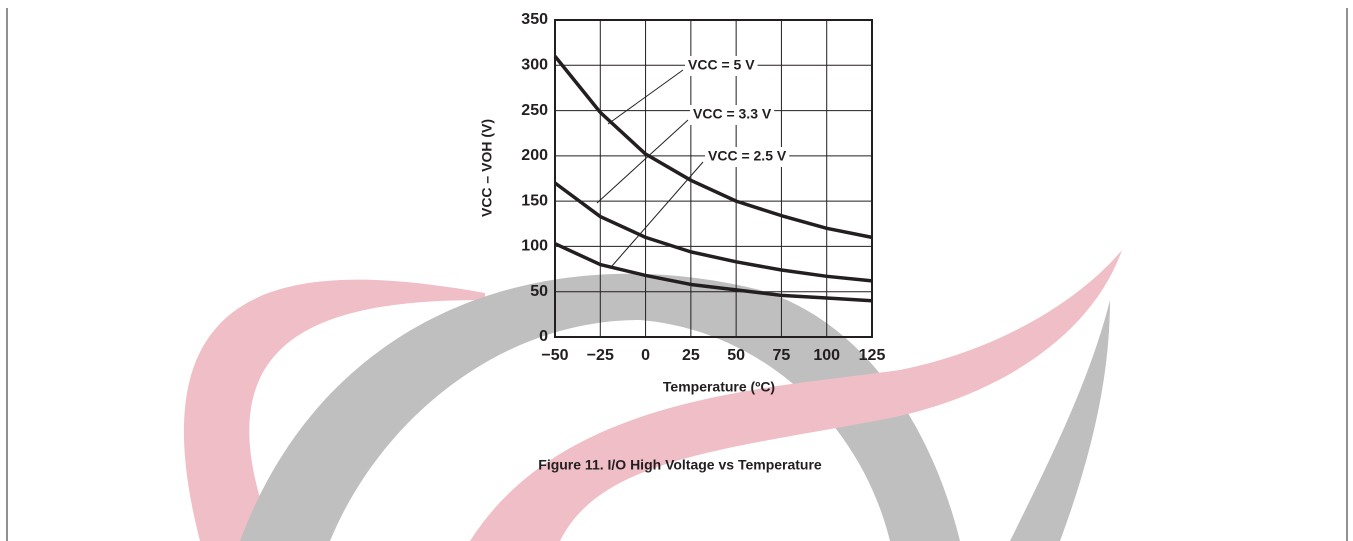 This screenshot has height=541, width=1353. What do you see at coordinates (534, 246) in the screenshot?
I see `y-tick-label: 100` at bounding box center [534, 246].